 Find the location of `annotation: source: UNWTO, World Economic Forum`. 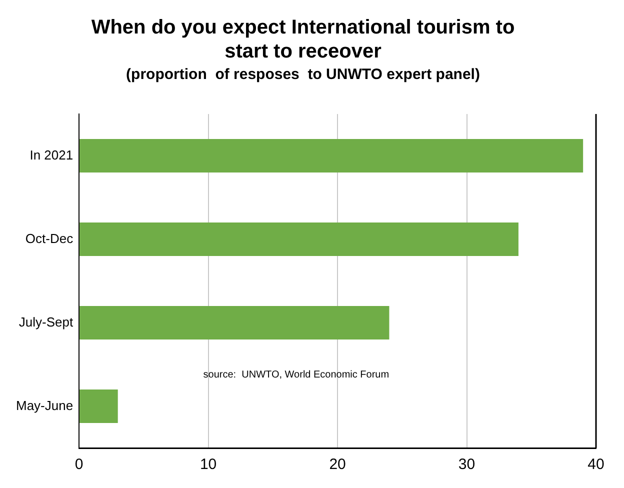

annotation: source: UNWTO, World Economic Forum is located at coordinates (296, 374).